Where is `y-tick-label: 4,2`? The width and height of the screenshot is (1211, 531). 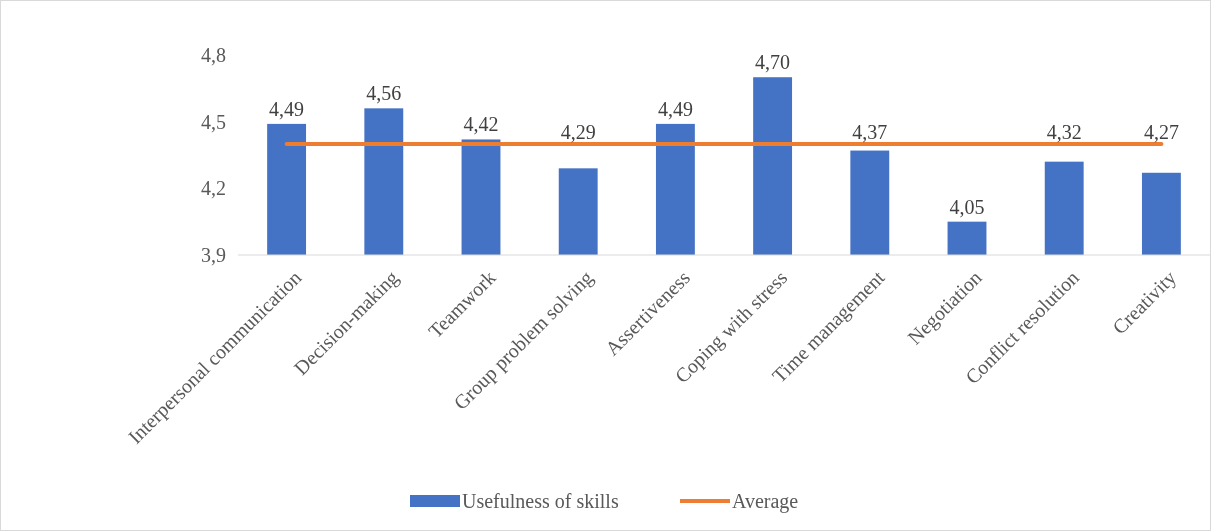 y-tick-label: 4,2 is located at coordinates (213, 188).